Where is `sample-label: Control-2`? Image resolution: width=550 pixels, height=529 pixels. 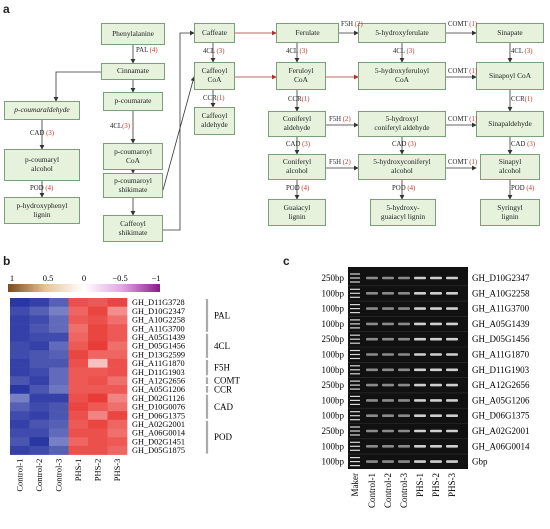 sample-label: Control-2 is located at coordinates (39, 475).